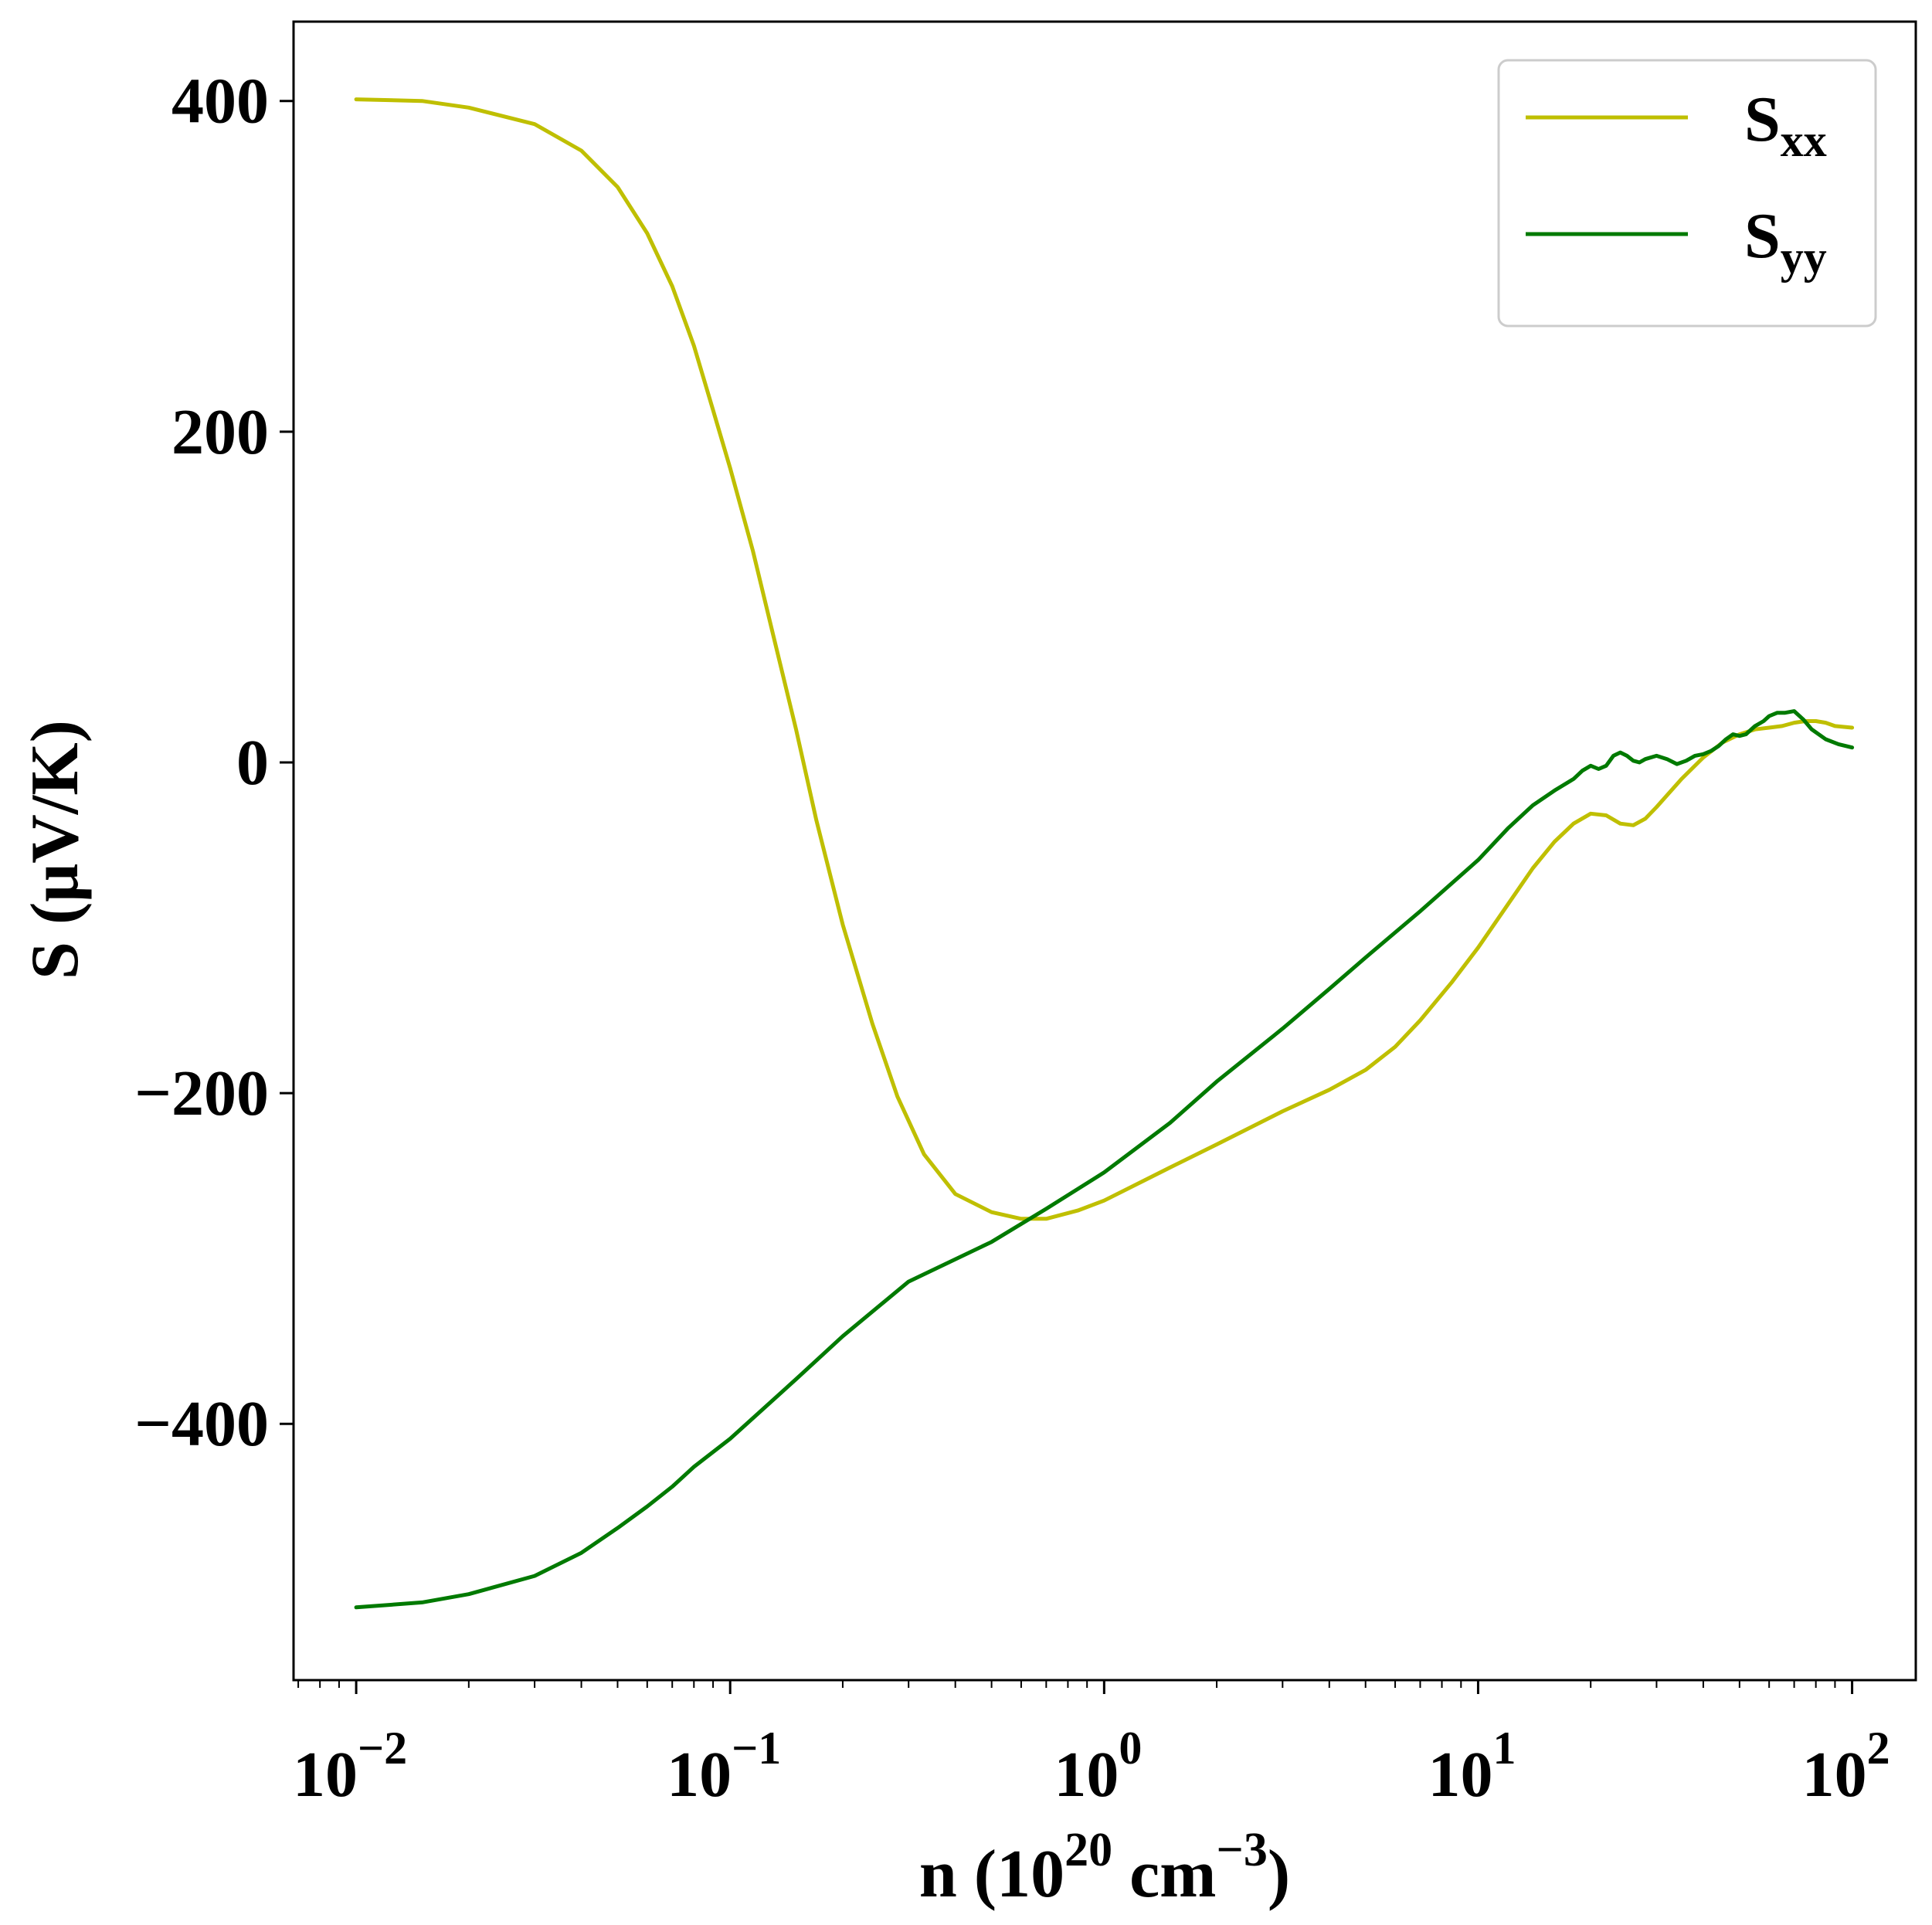  Describe the element at coordinates (1504, 1749) in the screenshot. I see `x-tick-label-exponent: 1` at that location.